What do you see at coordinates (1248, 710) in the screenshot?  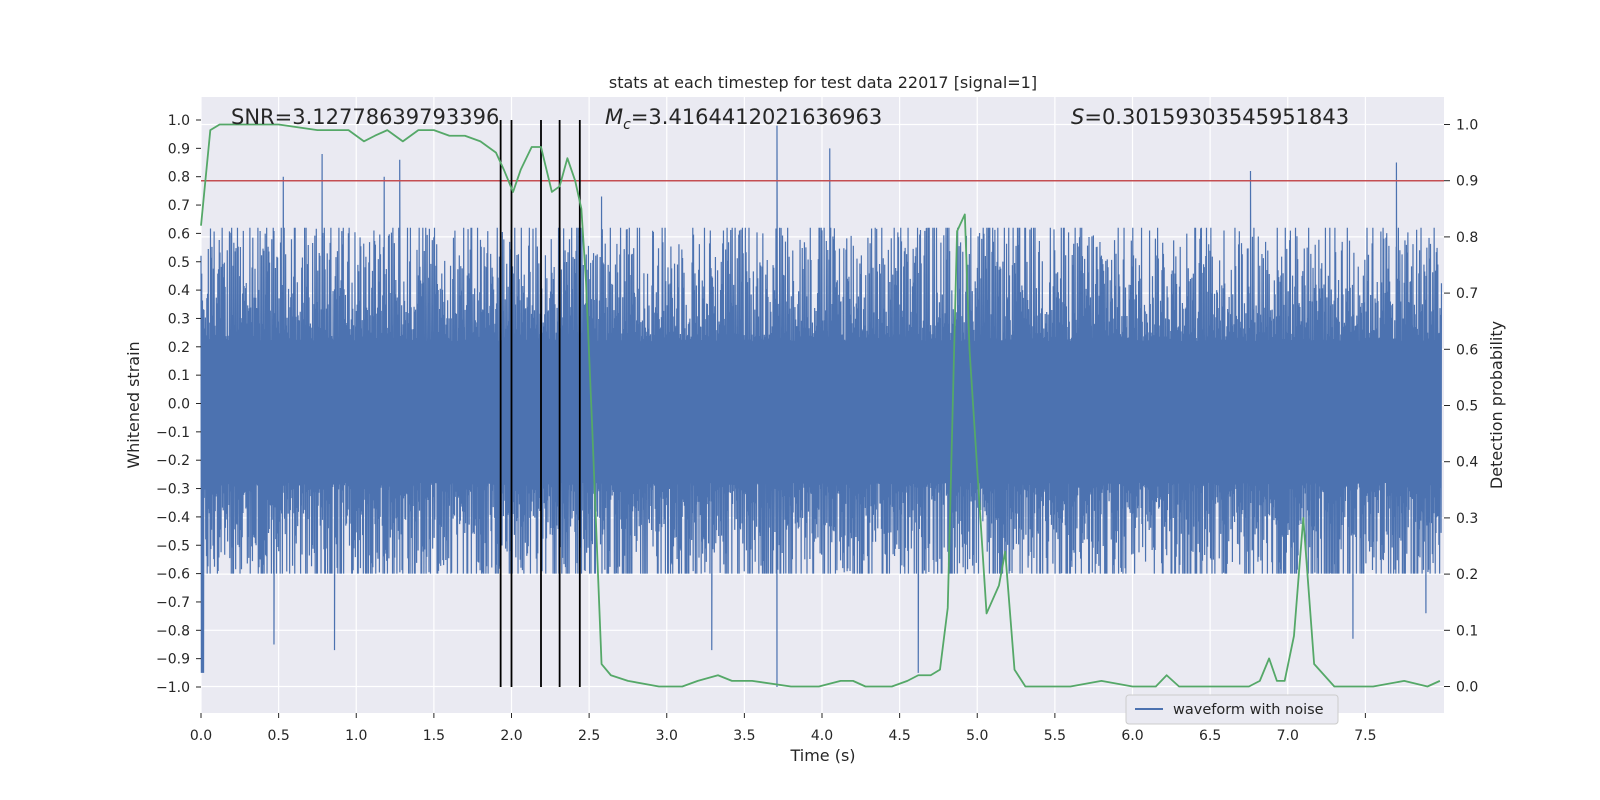 I see `legend-label: waveform with noise` at bounding box center [1248, 710].